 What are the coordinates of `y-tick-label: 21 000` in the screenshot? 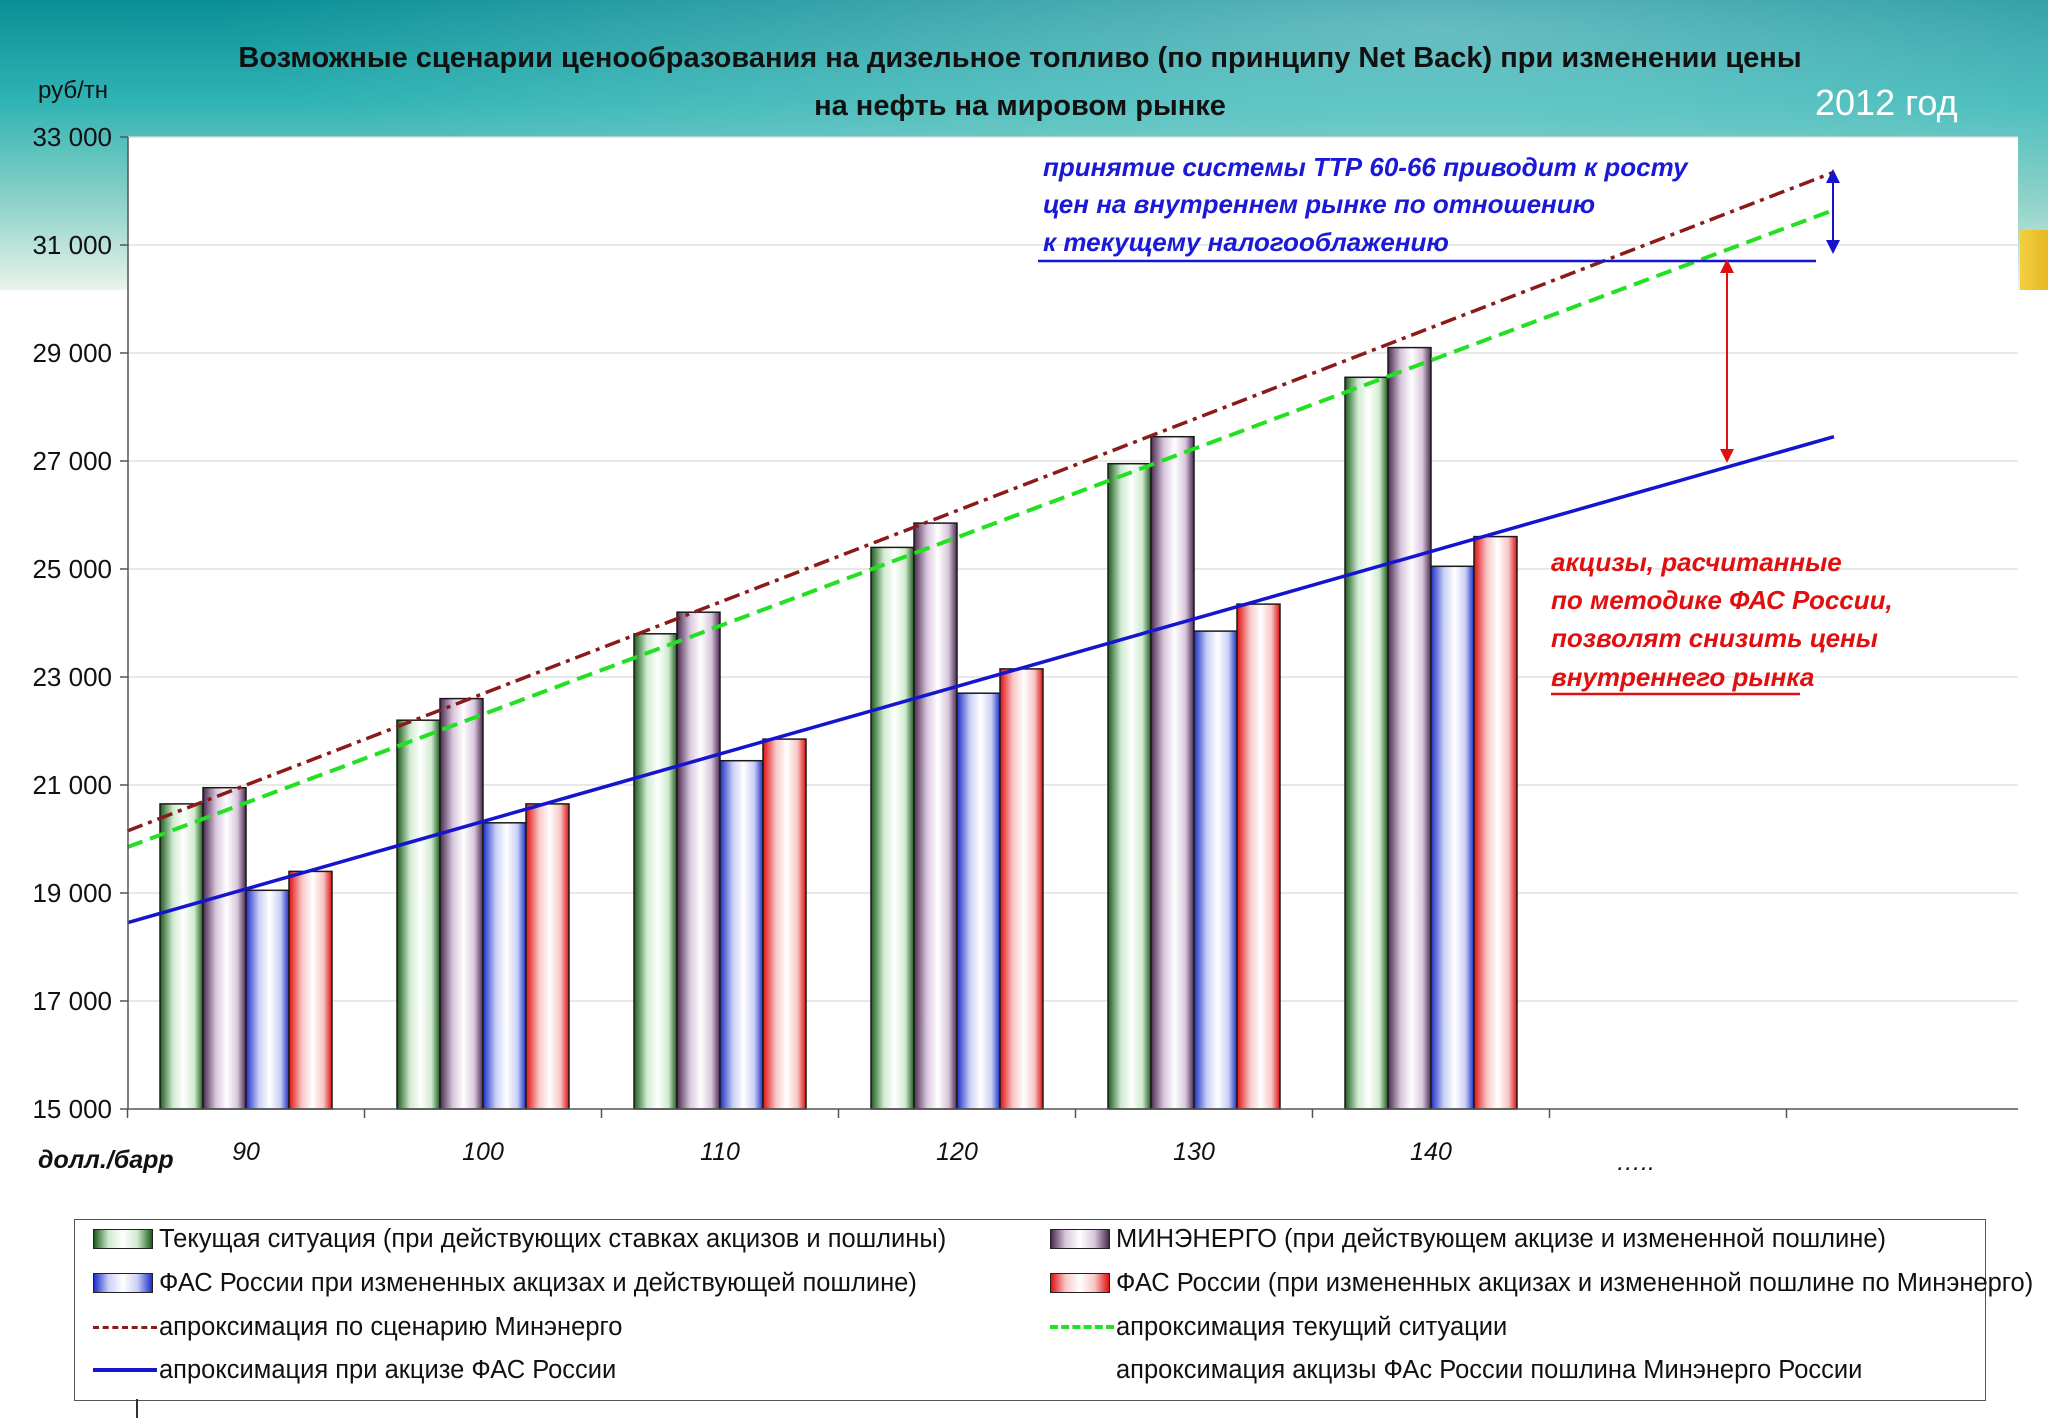 It's located at (72, 785).